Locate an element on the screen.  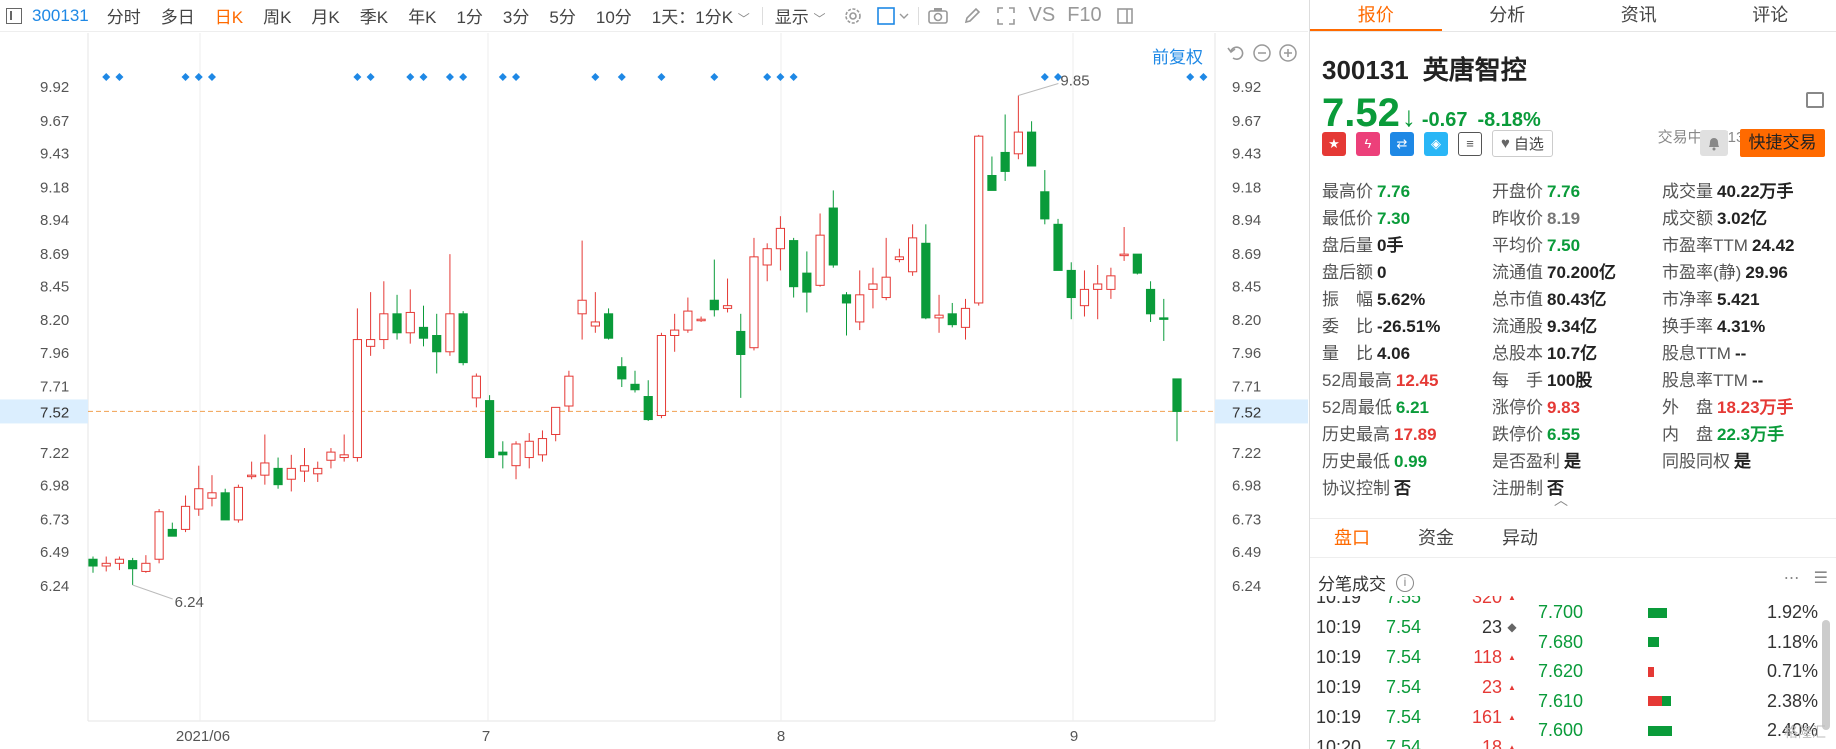
zoom-in-icon is located at coordinates (1288, 55).